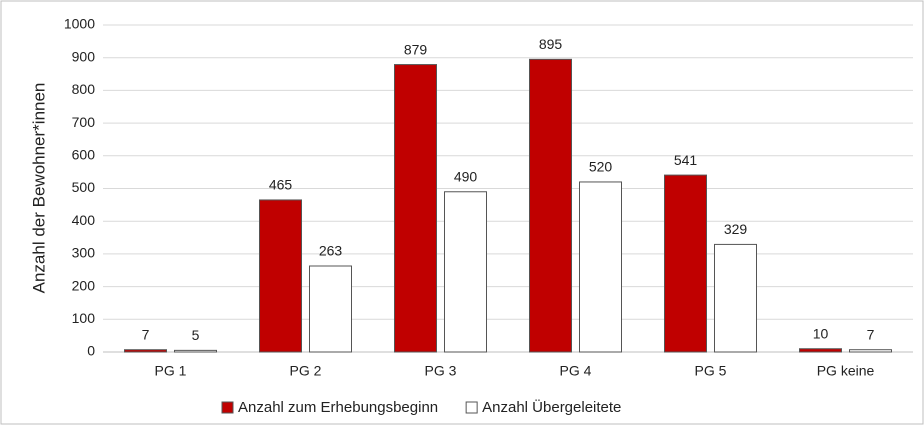 The width and height of the screenshot is (924, 425). I want to click on value-label: 879, so click(416, 49).